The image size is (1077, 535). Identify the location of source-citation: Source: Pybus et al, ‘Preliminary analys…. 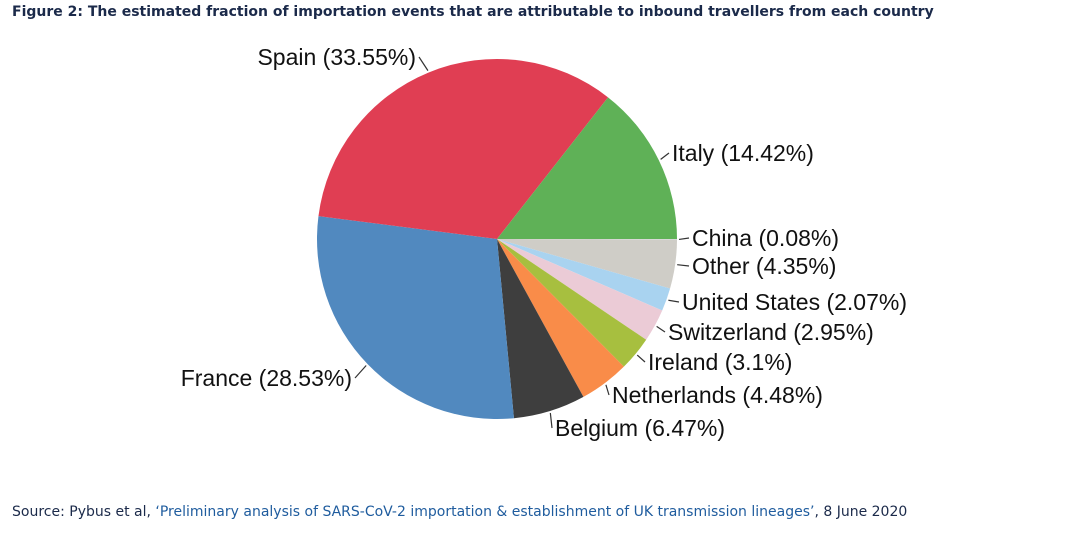
(459, 512).